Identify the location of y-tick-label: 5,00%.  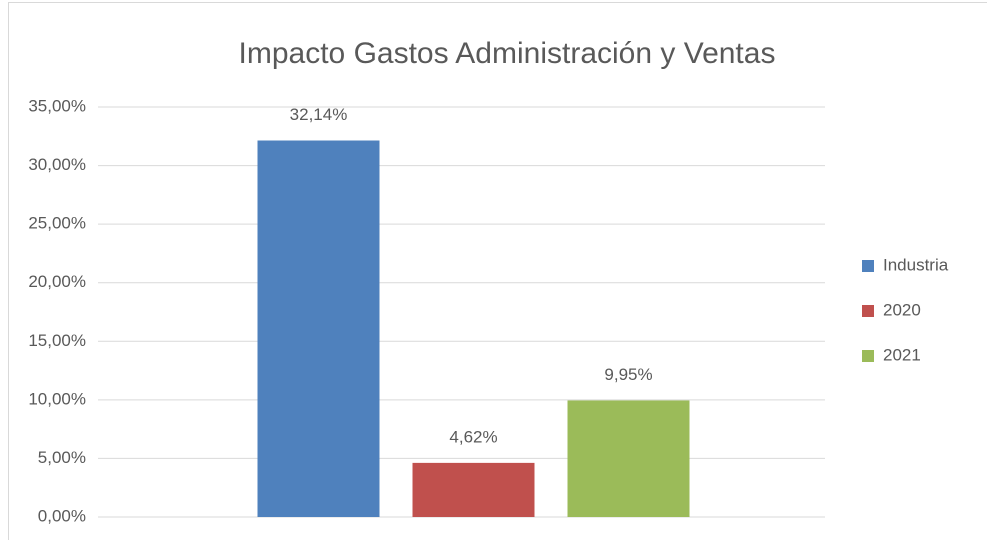
(62, 457).